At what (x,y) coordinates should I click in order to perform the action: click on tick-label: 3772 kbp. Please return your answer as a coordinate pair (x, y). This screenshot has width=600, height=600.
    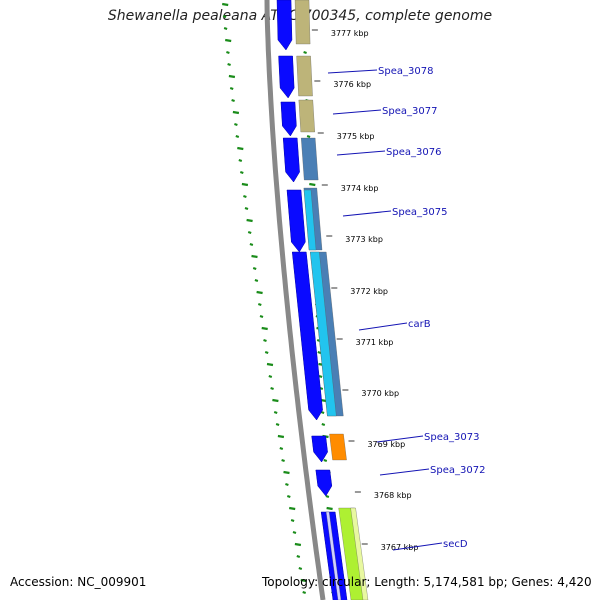
    Looking at the image, I should click on (369, 291).